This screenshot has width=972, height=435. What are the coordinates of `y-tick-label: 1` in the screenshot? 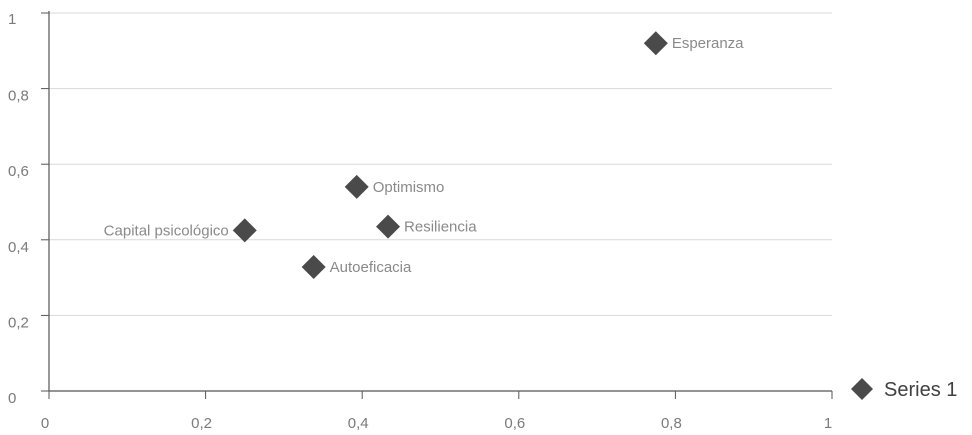 It's located at (12, 19).